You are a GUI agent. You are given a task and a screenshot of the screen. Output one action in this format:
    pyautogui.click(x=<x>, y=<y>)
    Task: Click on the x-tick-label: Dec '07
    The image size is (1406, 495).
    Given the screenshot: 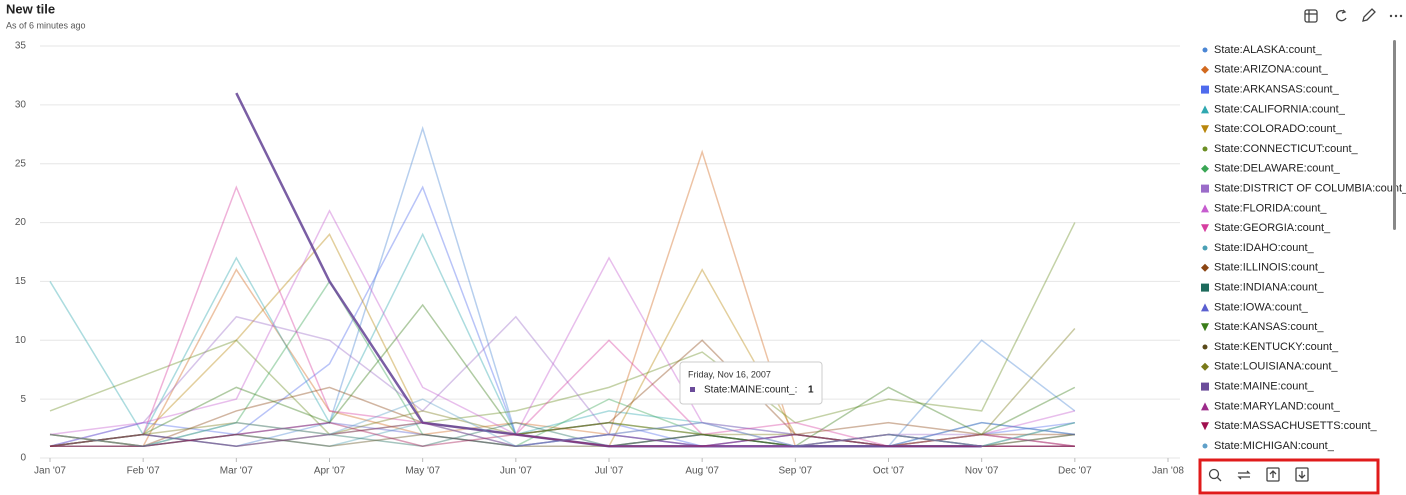 What is the action you would take?
    pyautogui.click(x=1075, y=471)
    